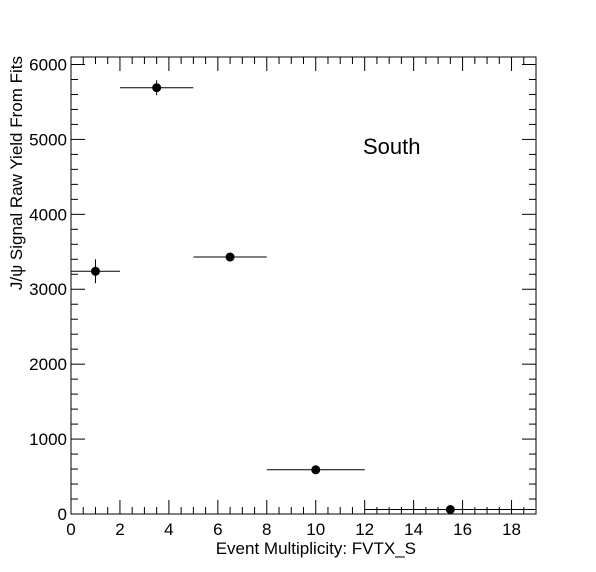  I want to click on x-tick-label: 2, so click(119, 529).